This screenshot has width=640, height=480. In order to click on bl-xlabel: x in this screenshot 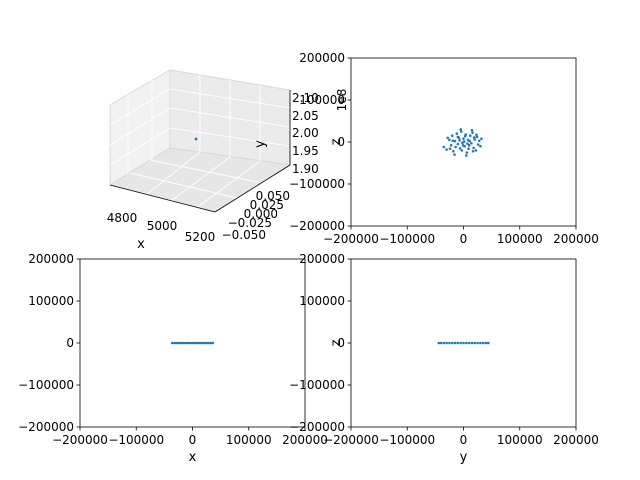, I will do `click(193, 457)`.